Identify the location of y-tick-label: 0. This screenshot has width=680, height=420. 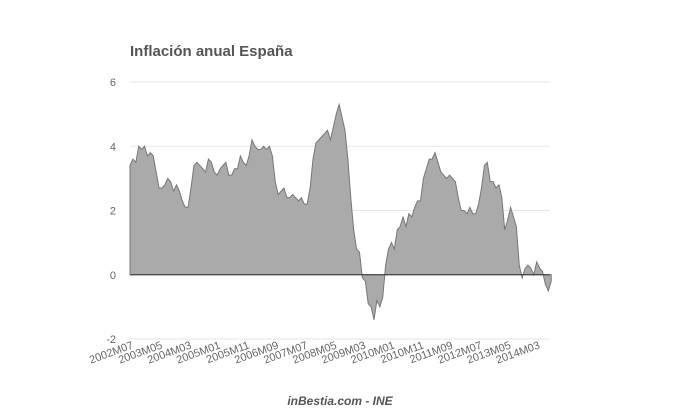
(113, 276).